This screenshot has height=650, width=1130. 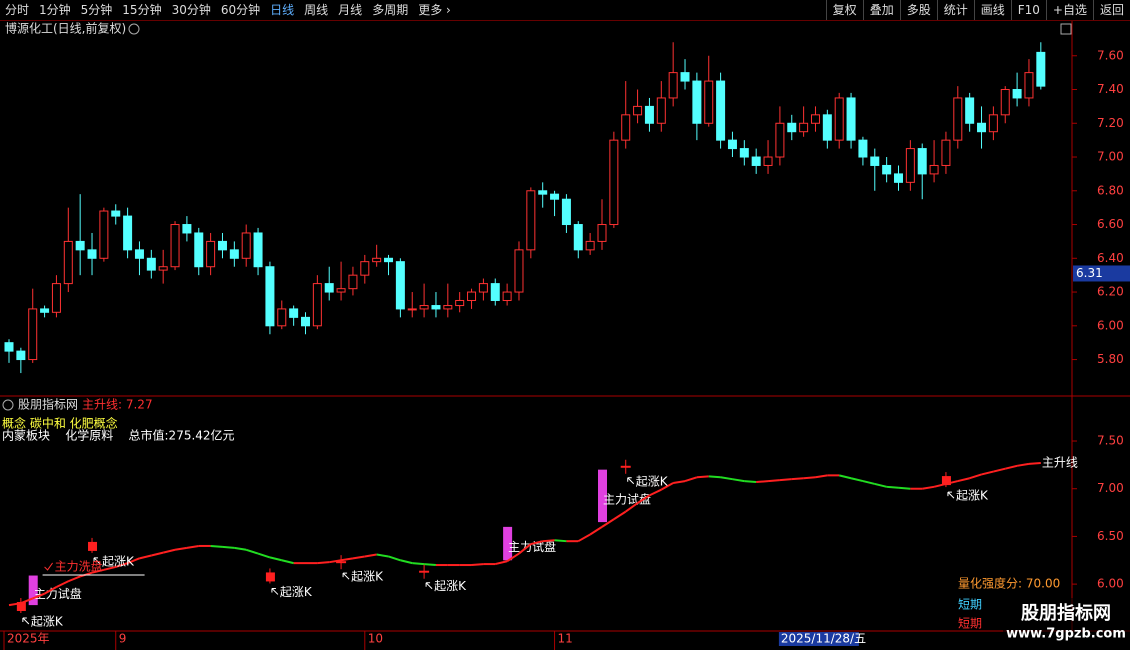 What do you see at coordinates (434, 10) in the screenshot?
I see `toolbar-button: 更多 ›` at bounding box center [434, 10].